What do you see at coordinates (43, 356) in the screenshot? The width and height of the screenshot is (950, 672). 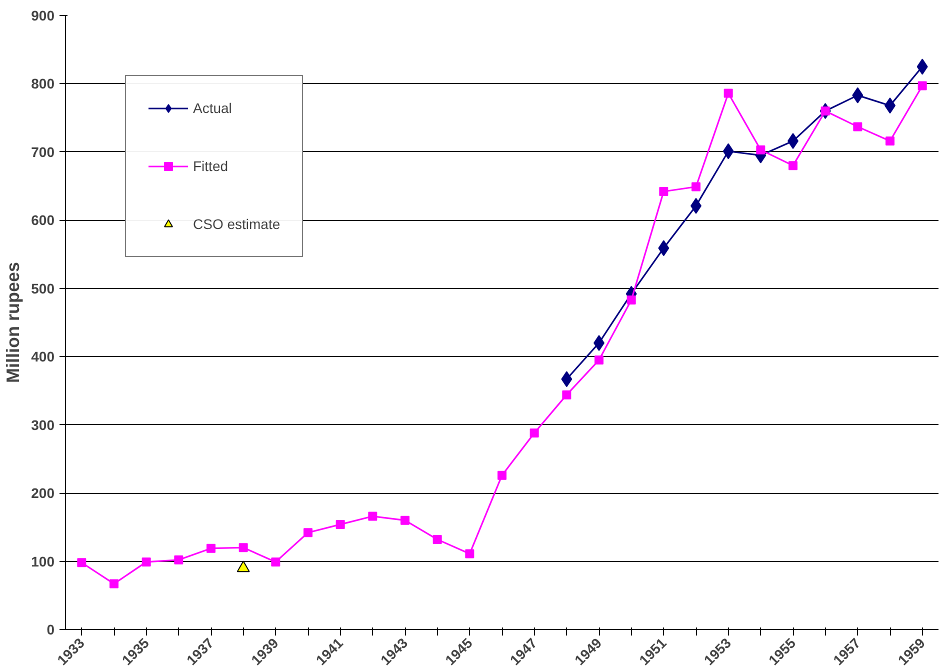 I see `y-tick-label: 400` at bounding box center [43, 356].